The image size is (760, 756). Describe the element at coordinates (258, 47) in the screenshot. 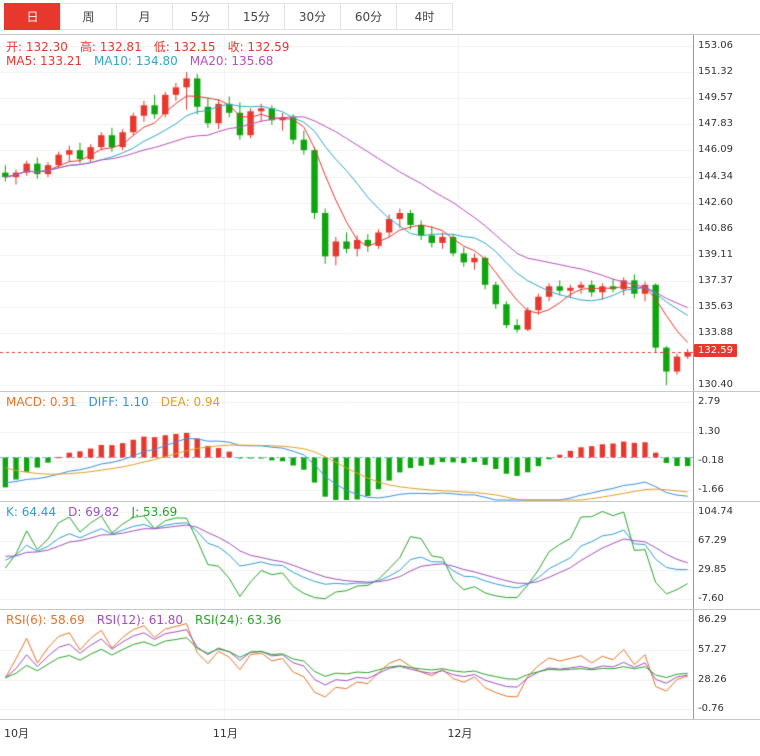

I see `ohlc-close: 收: 132.59` at that location.